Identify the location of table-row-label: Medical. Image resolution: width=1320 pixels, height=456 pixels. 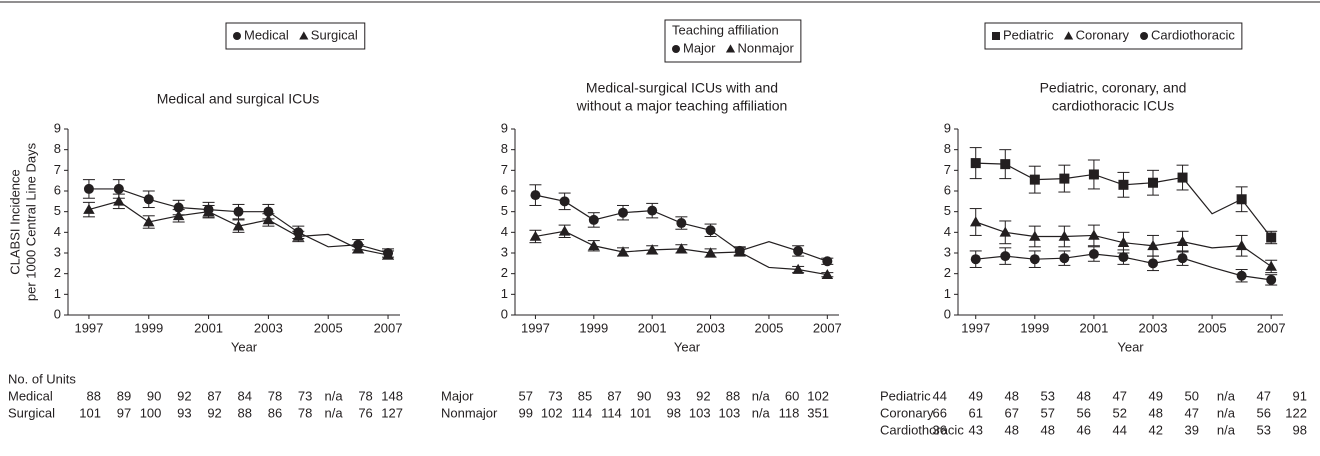
(30, 395).